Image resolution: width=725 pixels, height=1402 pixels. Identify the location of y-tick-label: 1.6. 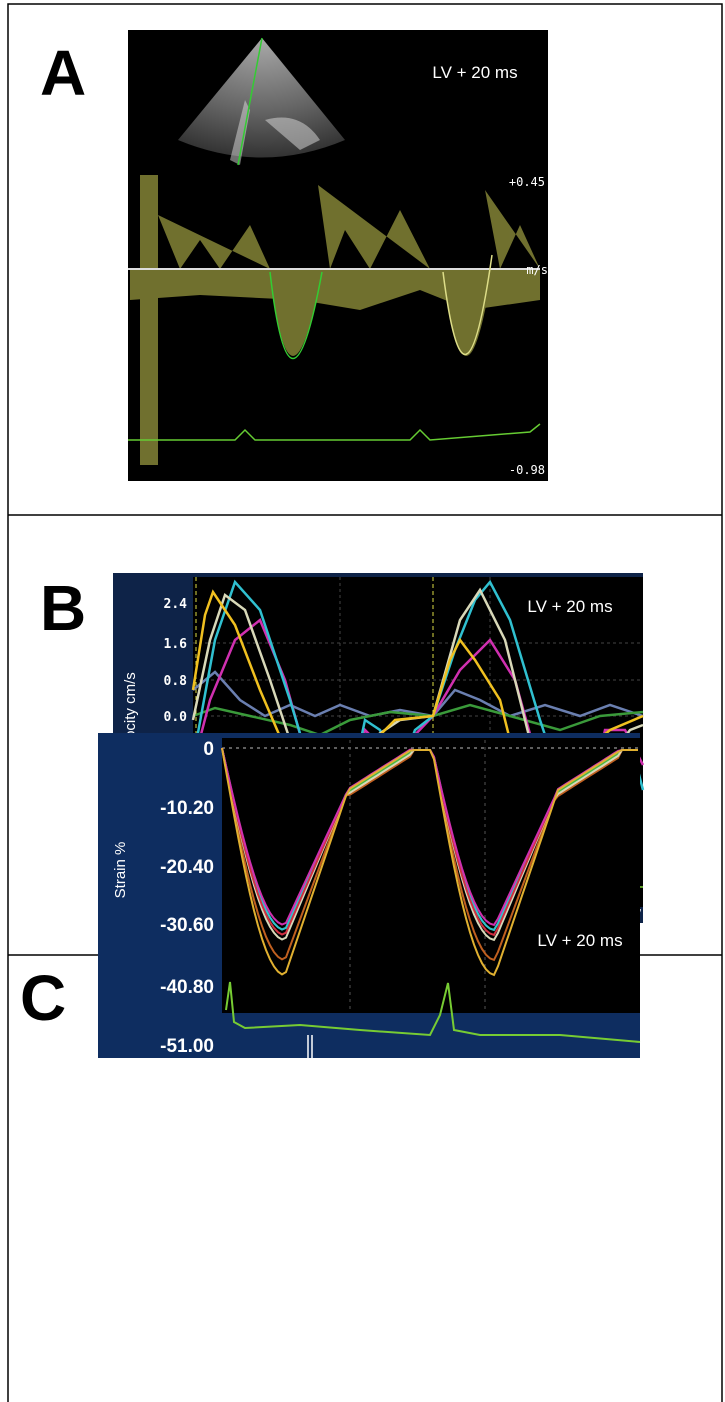
(176, 644).